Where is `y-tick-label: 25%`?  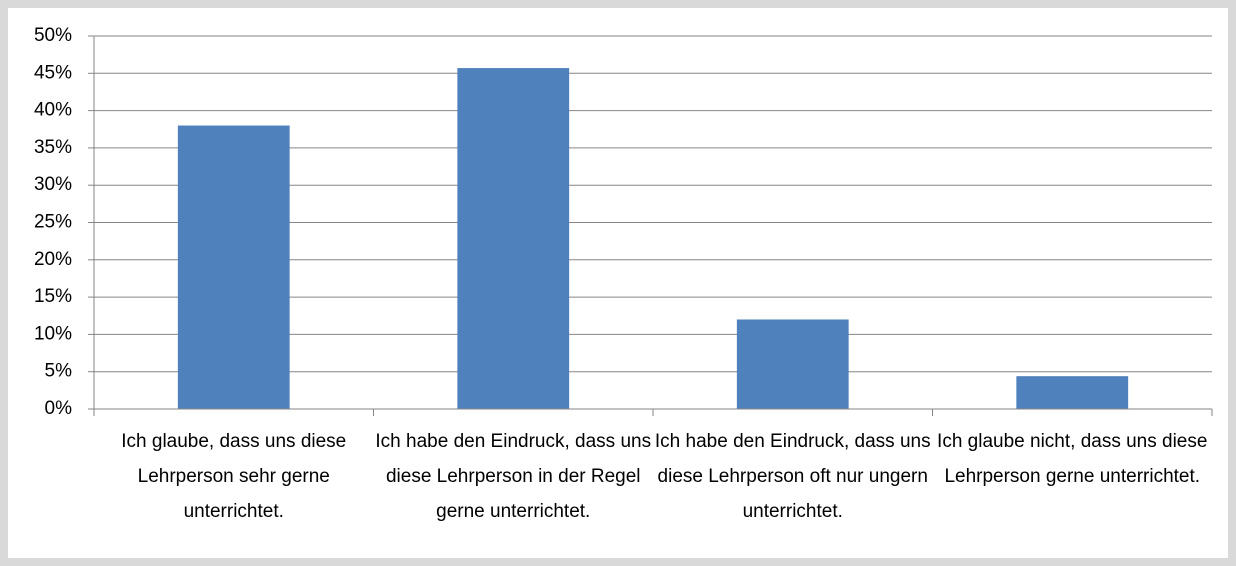 y-tick-label: 25% is located at coordinates (53, 222).